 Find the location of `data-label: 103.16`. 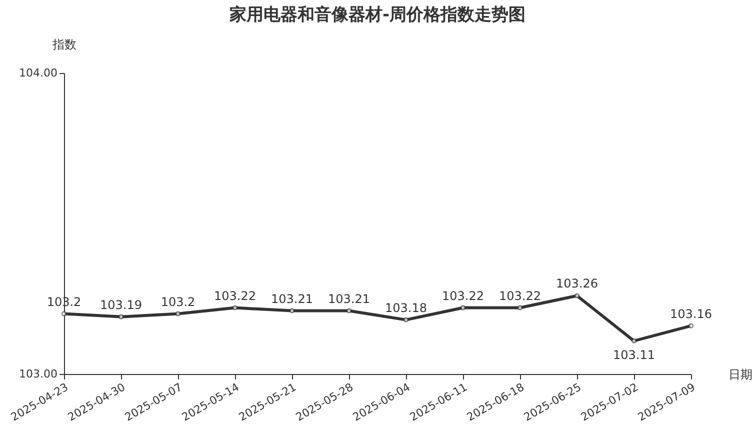

data-label: 103.16 is located at coordinates (691, 313).